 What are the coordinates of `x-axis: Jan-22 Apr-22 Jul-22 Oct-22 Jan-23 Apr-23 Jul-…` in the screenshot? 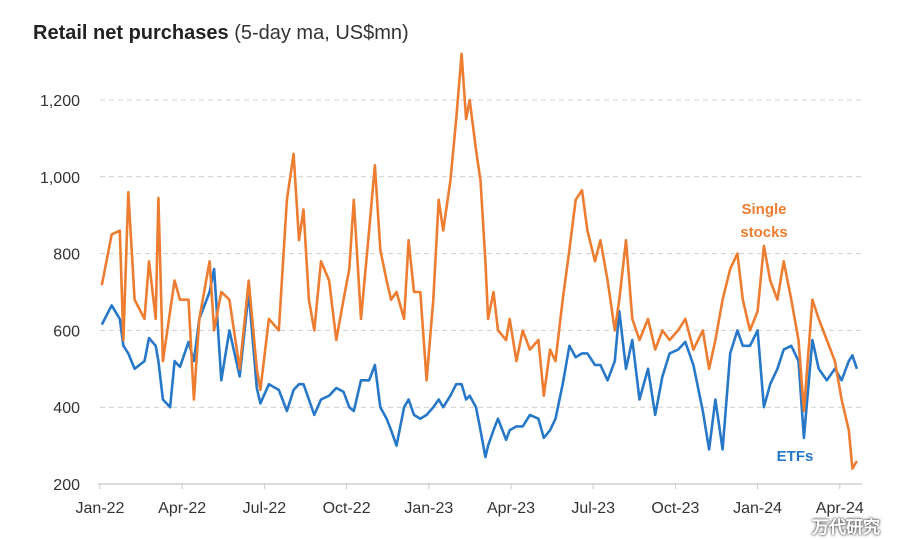 It's located at (470, 500).